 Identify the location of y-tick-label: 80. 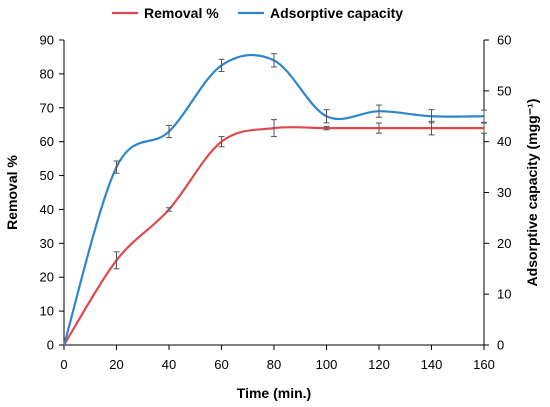
(47, 73).